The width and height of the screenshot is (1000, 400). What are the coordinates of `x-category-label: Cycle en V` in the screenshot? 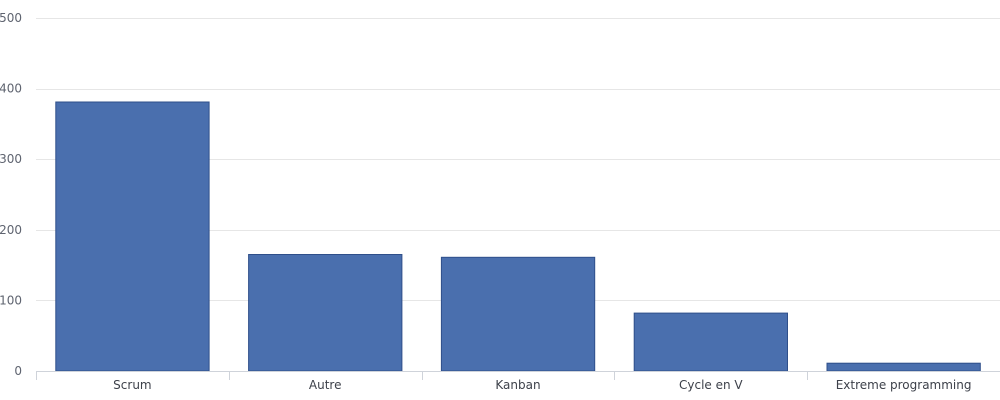 It's located at (711, 385).